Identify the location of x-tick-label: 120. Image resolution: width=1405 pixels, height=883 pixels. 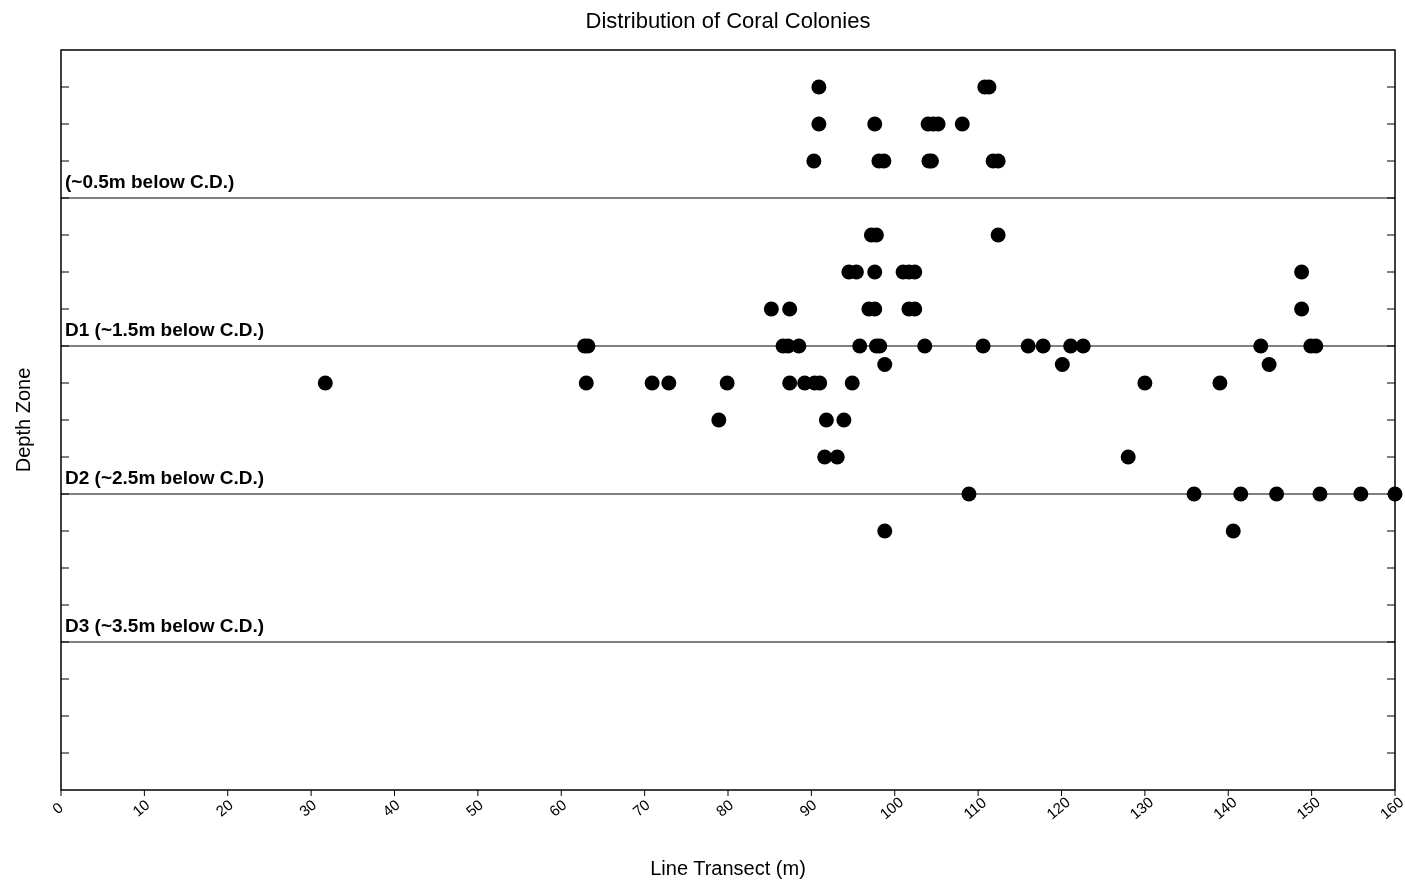
(1058, 808).